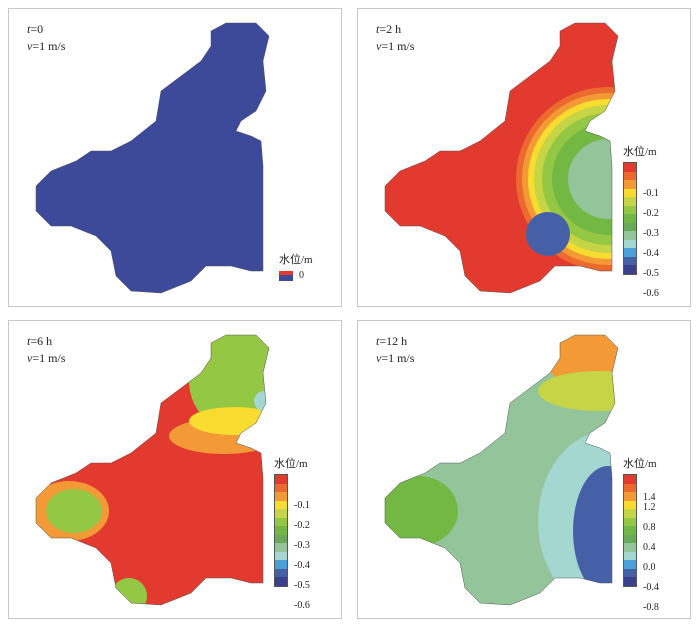 This screenshot has width=700, height=634. Describe the element at coordinates (46, 37) in the screenshot. I see `panel-caption: t=0 v=1 m/s` at that location.